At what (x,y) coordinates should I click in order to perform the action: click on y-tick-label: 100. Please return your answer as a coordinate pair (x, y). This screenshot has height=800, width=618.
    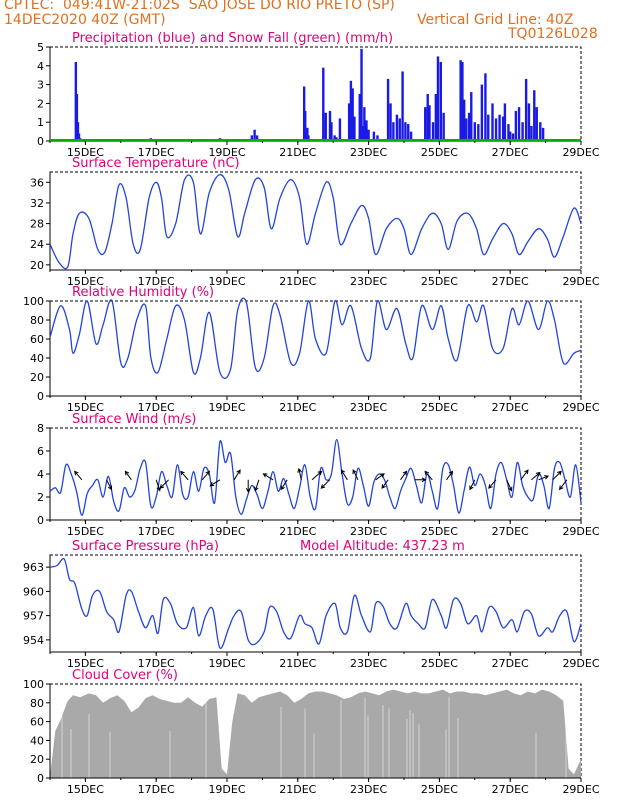
    Looking at the image, I should click on (33, 301).